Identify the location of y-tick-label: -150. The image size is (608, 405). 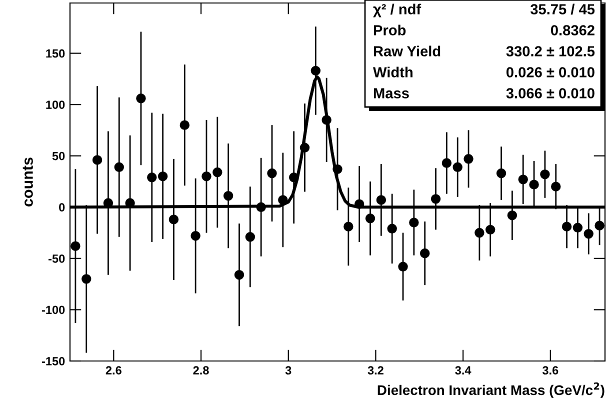
(53, 361).